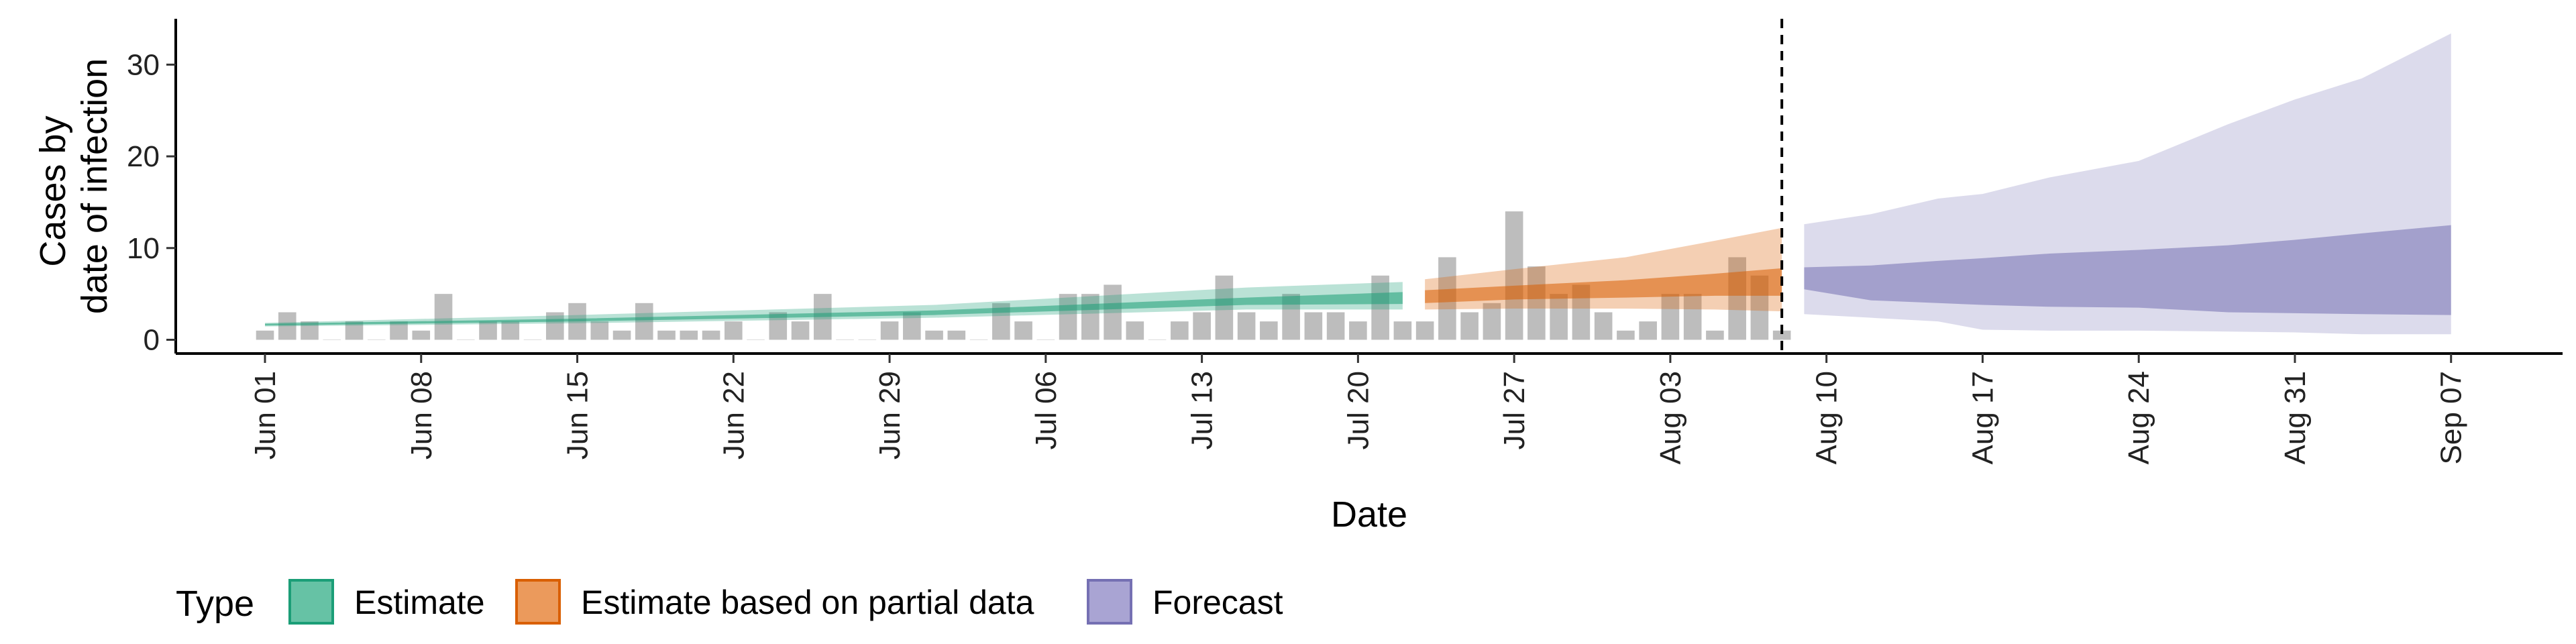 This screenshot has width=2576, height=644. What do you see at coordinates (94, 186) in the screenshot?
I see `y-axis-title-line-2: date of infection` at bounding box center [94, 186].